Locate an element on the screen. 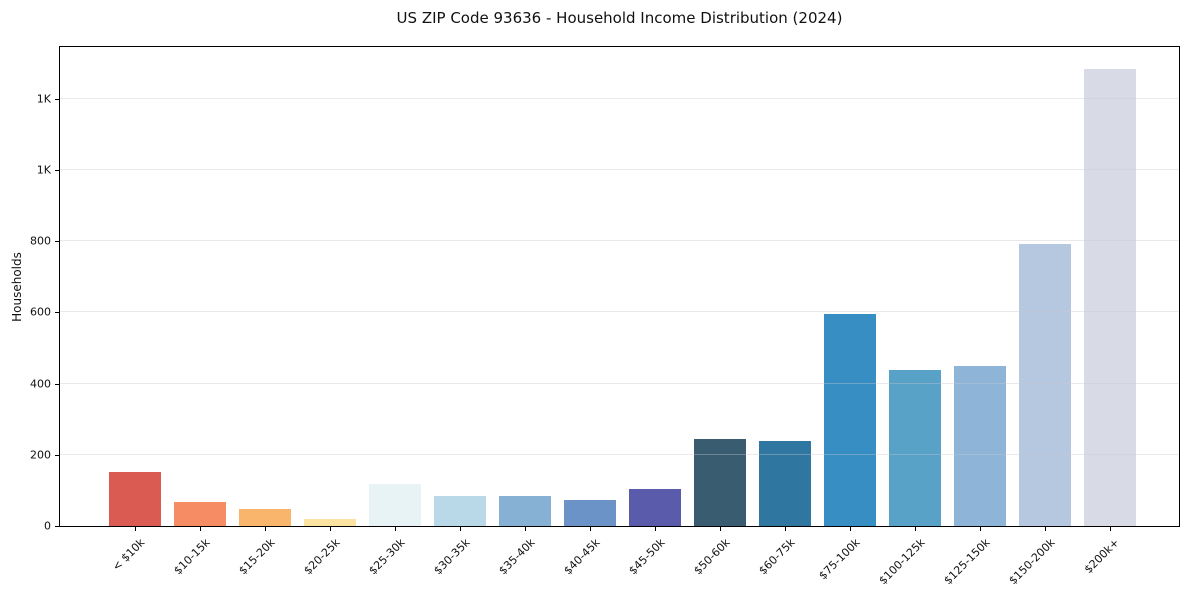  bar-$75-100k is located at coordinates (850, 420).